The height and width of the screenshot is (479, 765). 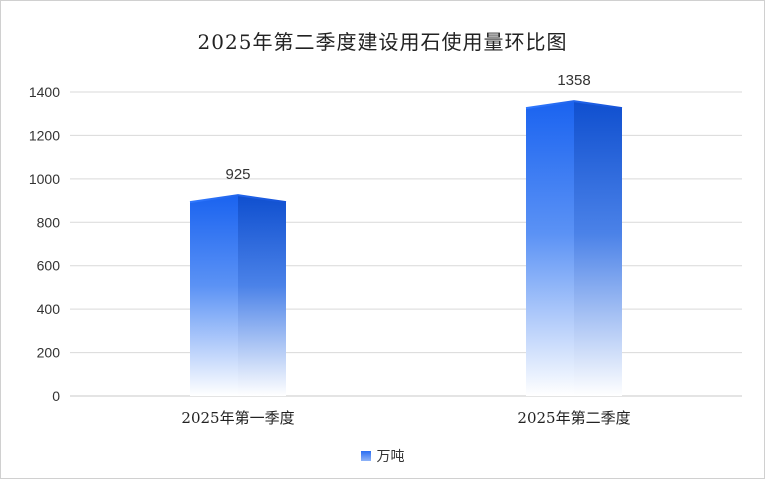 I want to click on y-tick-label: 0, so click(x=56, y=396).